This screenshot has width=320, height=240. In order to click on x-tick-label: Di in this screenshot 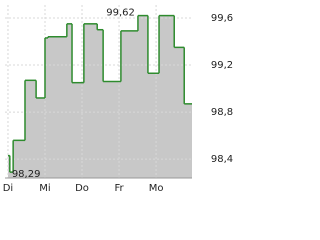, I will do `click(8, 188)`.